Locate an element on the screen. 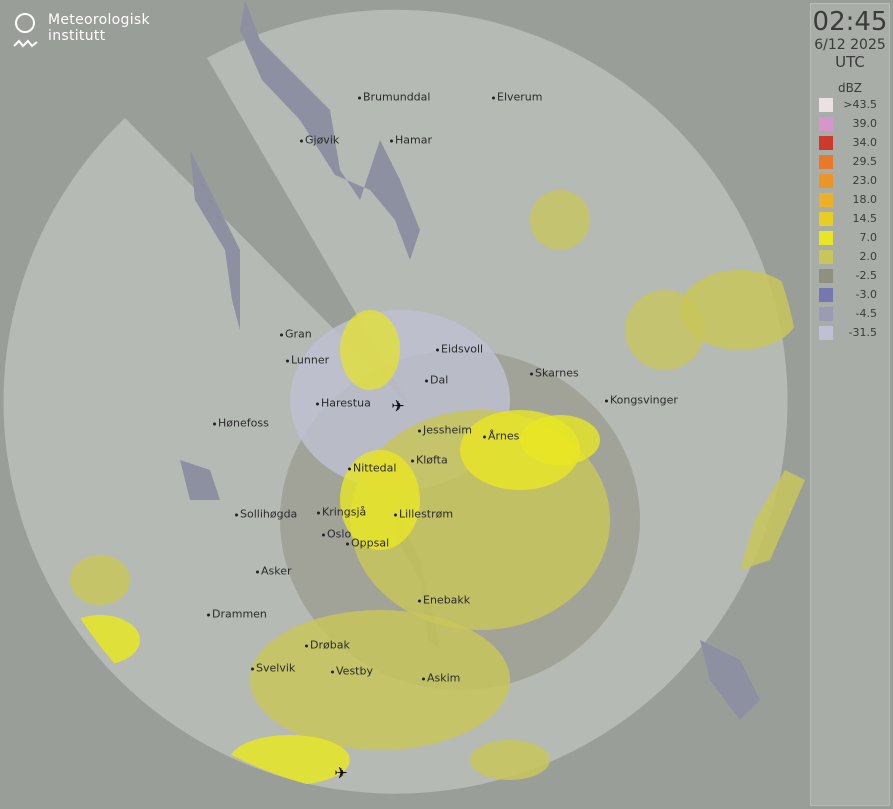  city-name: Brumunddal is located at coordinates (397, 97).